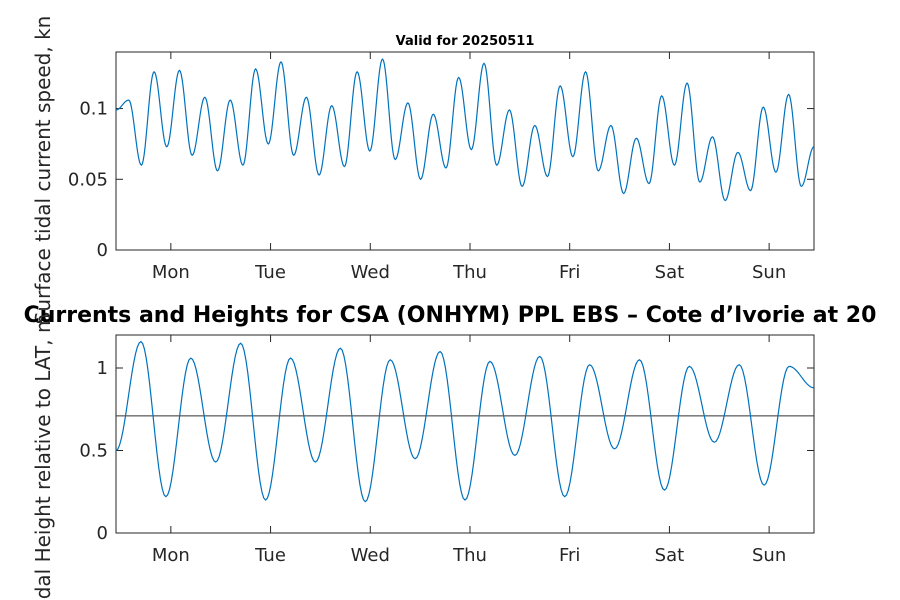  What do you see at coordinates (102, 368) in the screenshot?
I see `y-tick-label: 1` at bounding box center [102, 368].